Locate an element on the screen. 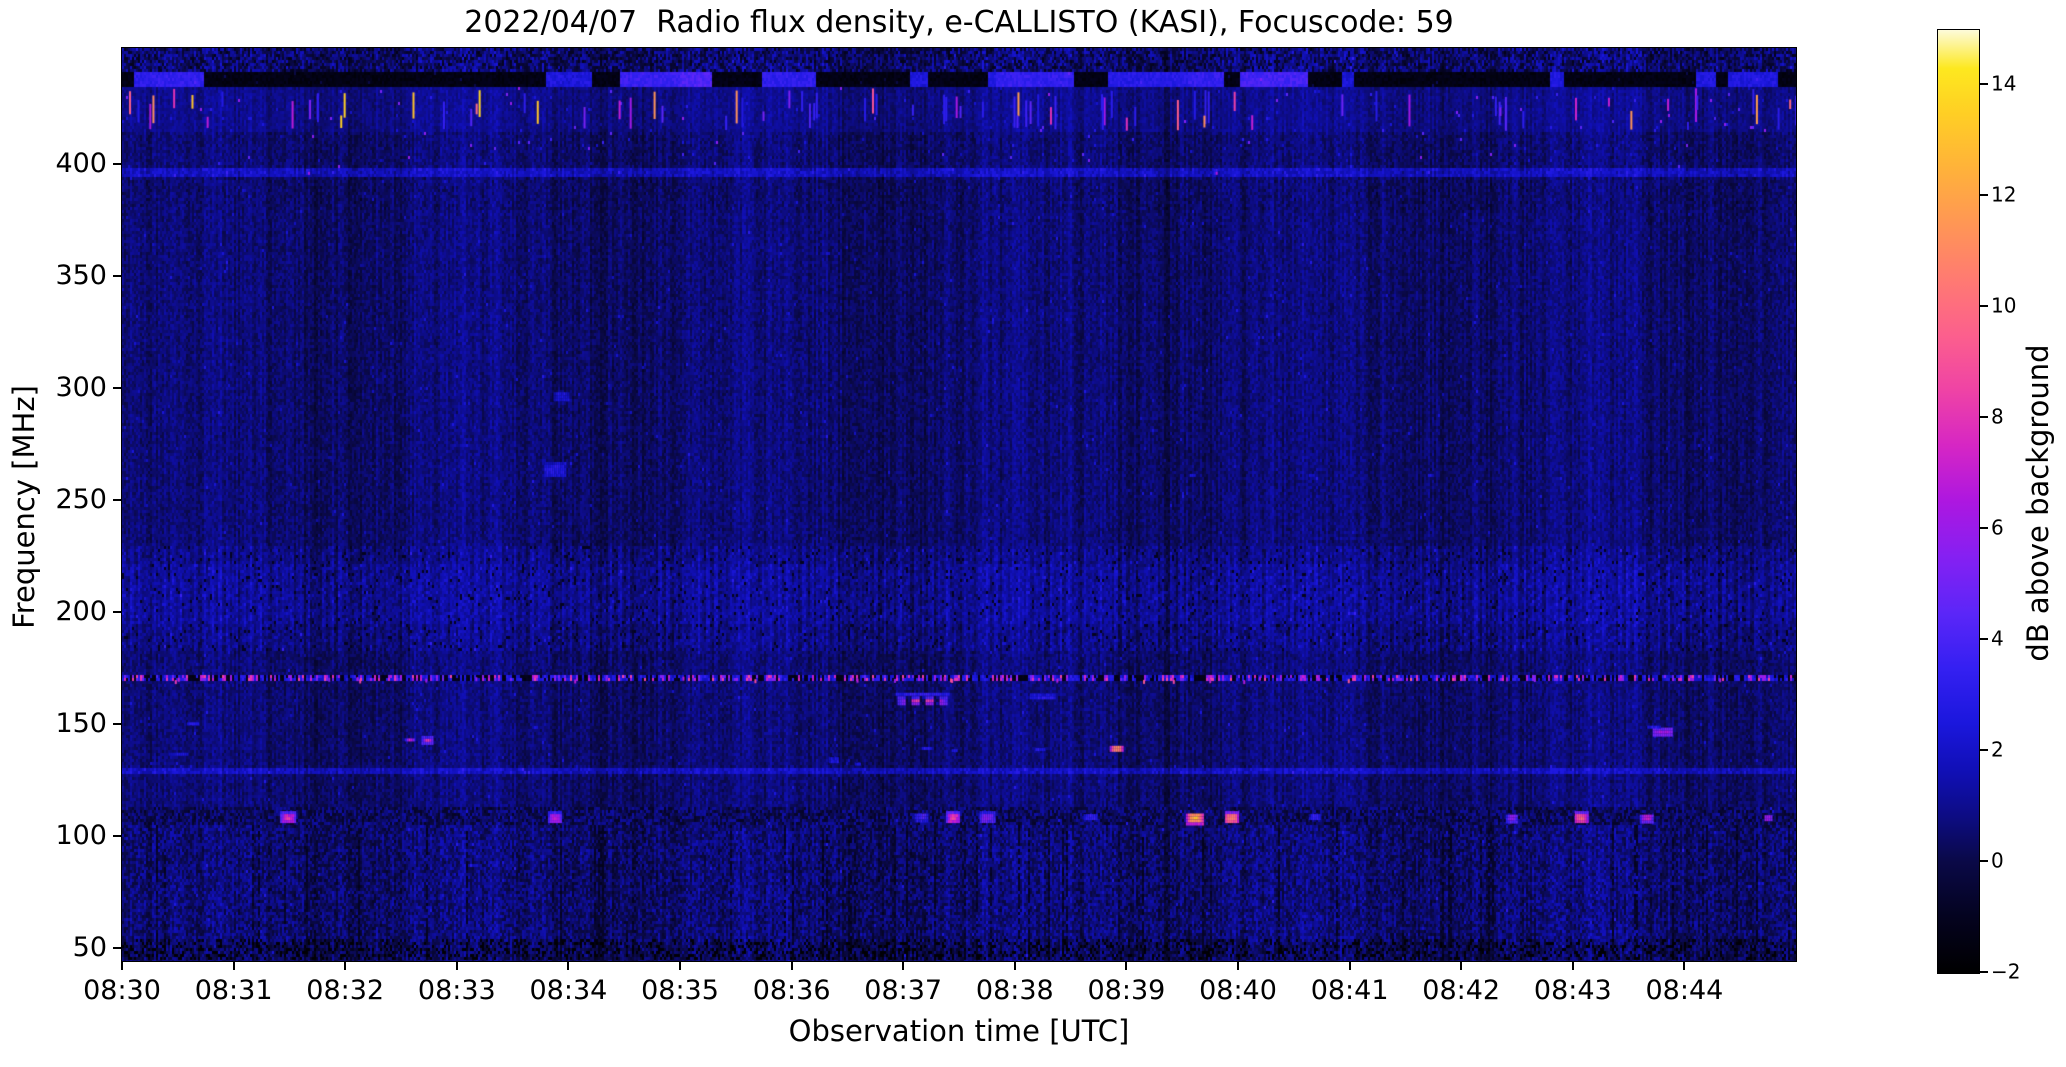 Image resolution: width=2066 pixels, height=1067 pixels. x-tick-label: 08:36 is located at coordinates (791, 990).